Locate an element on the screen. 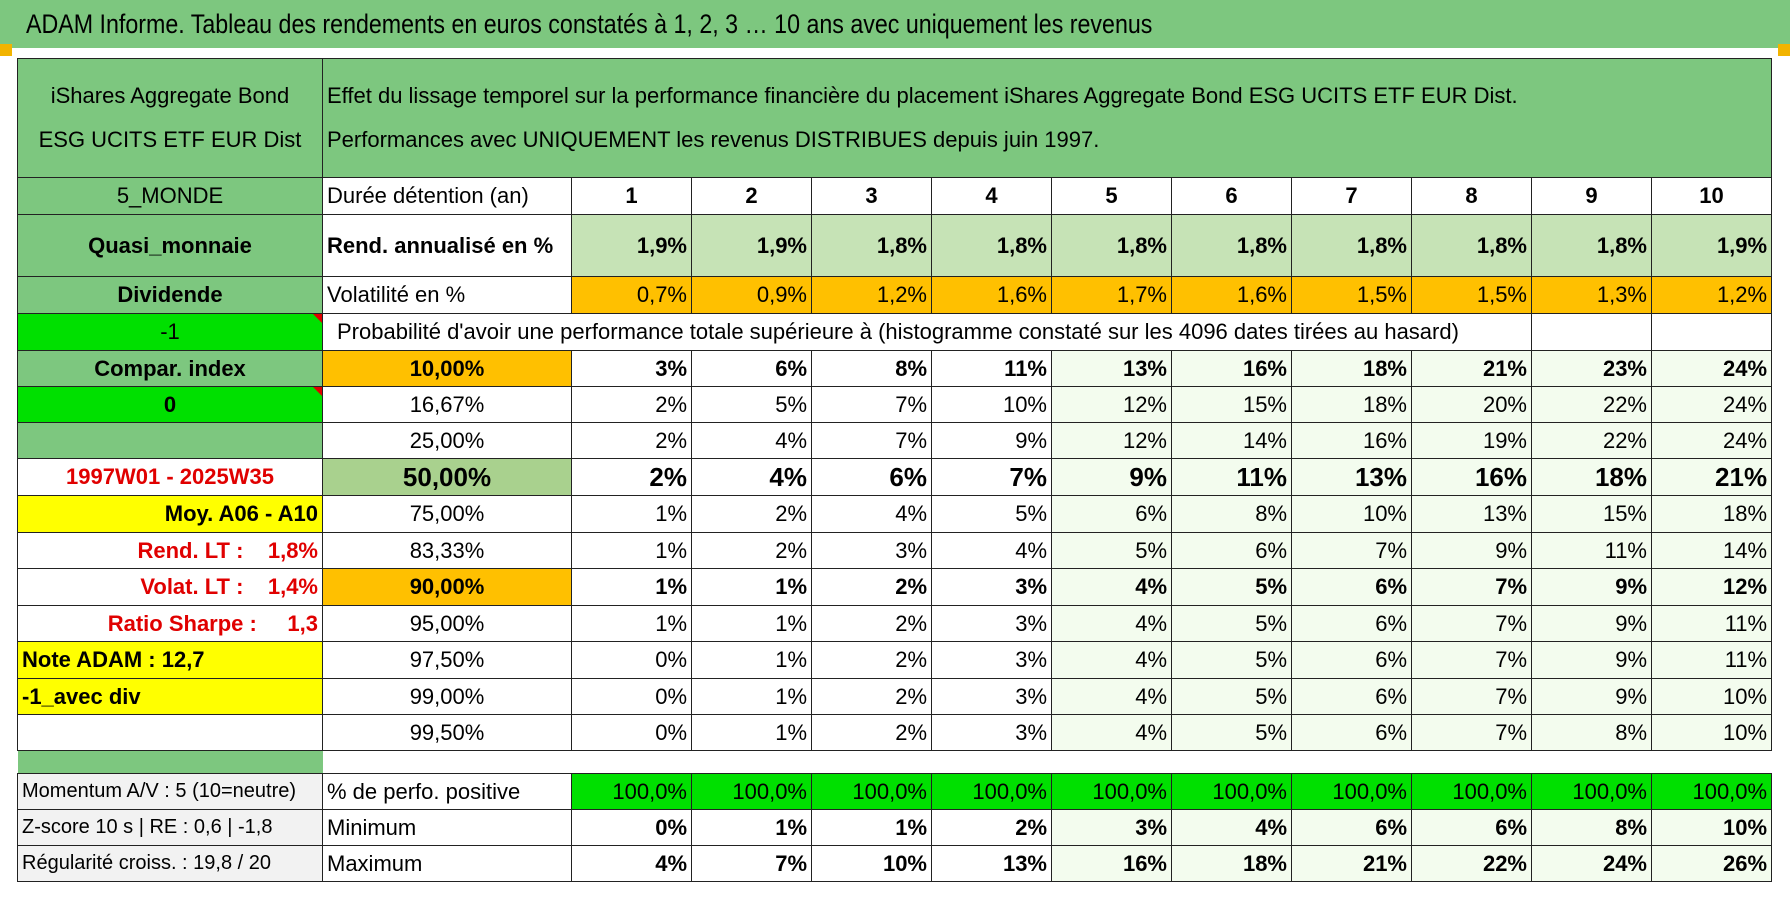 The height and width of the screenshot is (907, 1790). compar-index-label: Compar. index is located at coordinates (170, 368).